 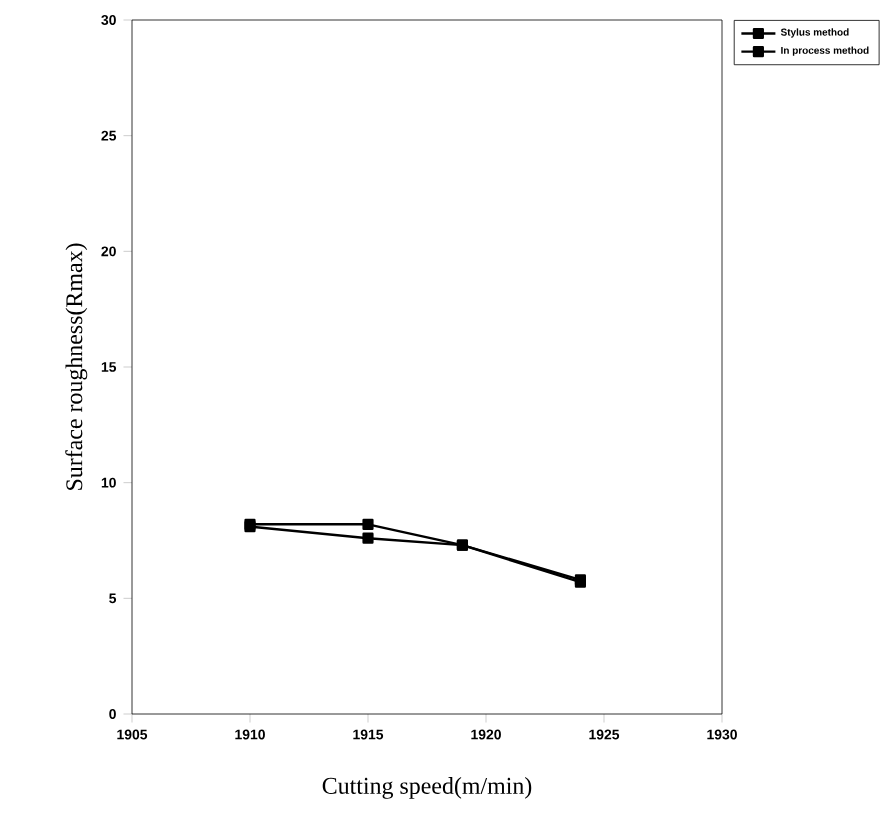 I want to click on x-axis-title: Cutting speed(m/min), so click(x=427, y=788).